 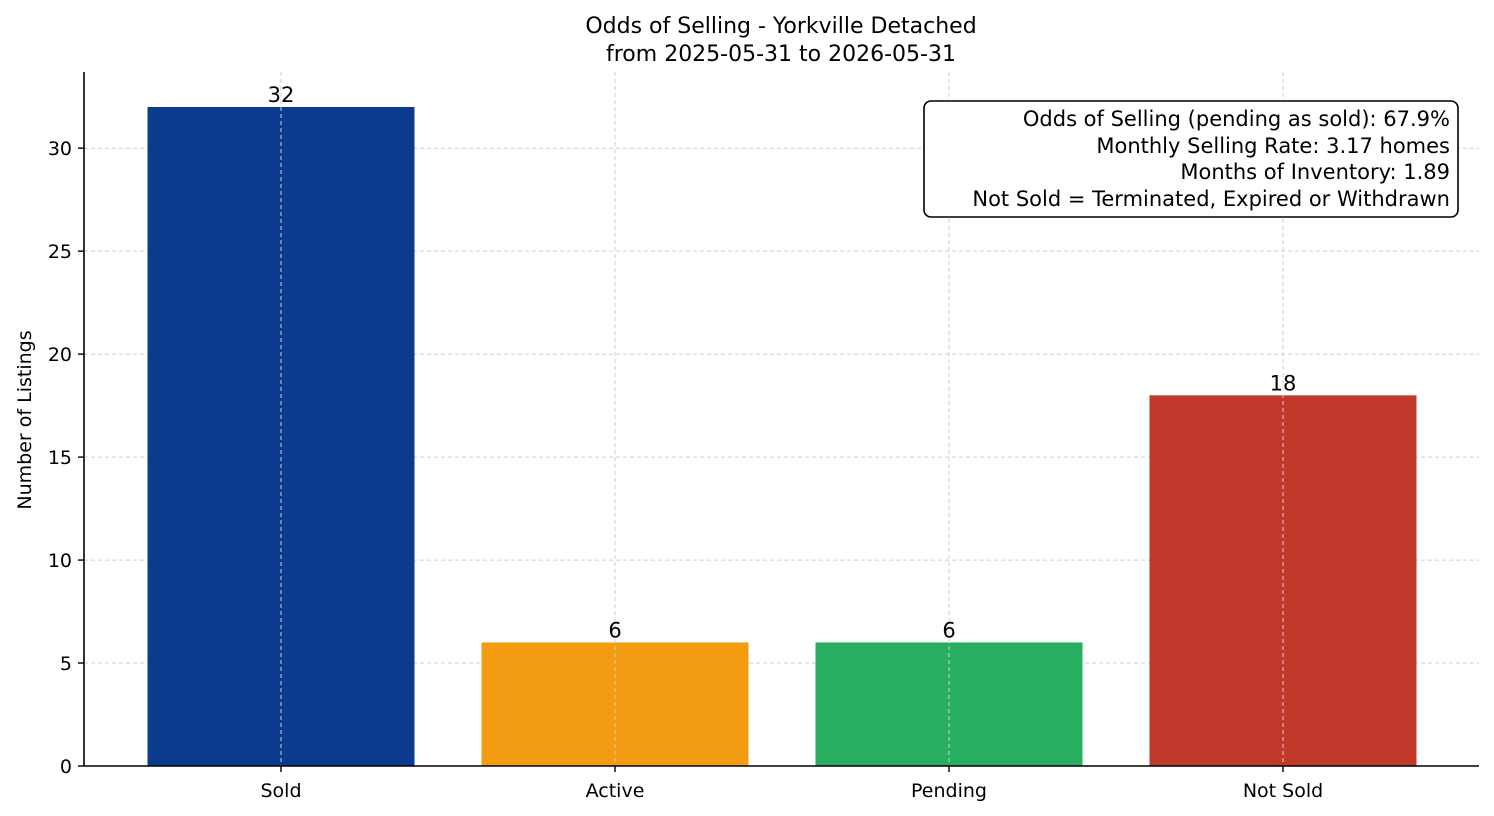 I want to click on data-label-not-sold: 18, so click(x=1283, y=383).